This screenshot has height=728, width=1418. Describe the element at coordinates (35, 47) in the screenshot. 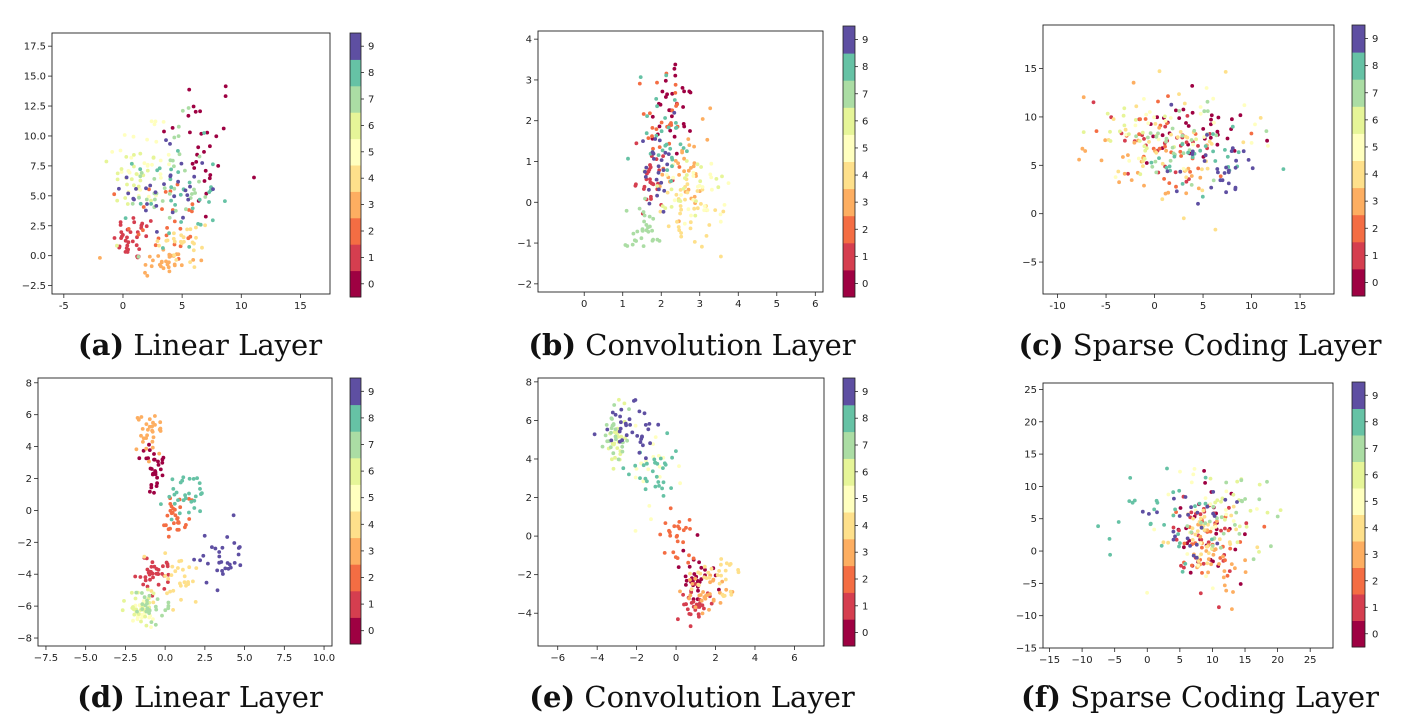

I see `y-tick-label: 17.5` at that location.